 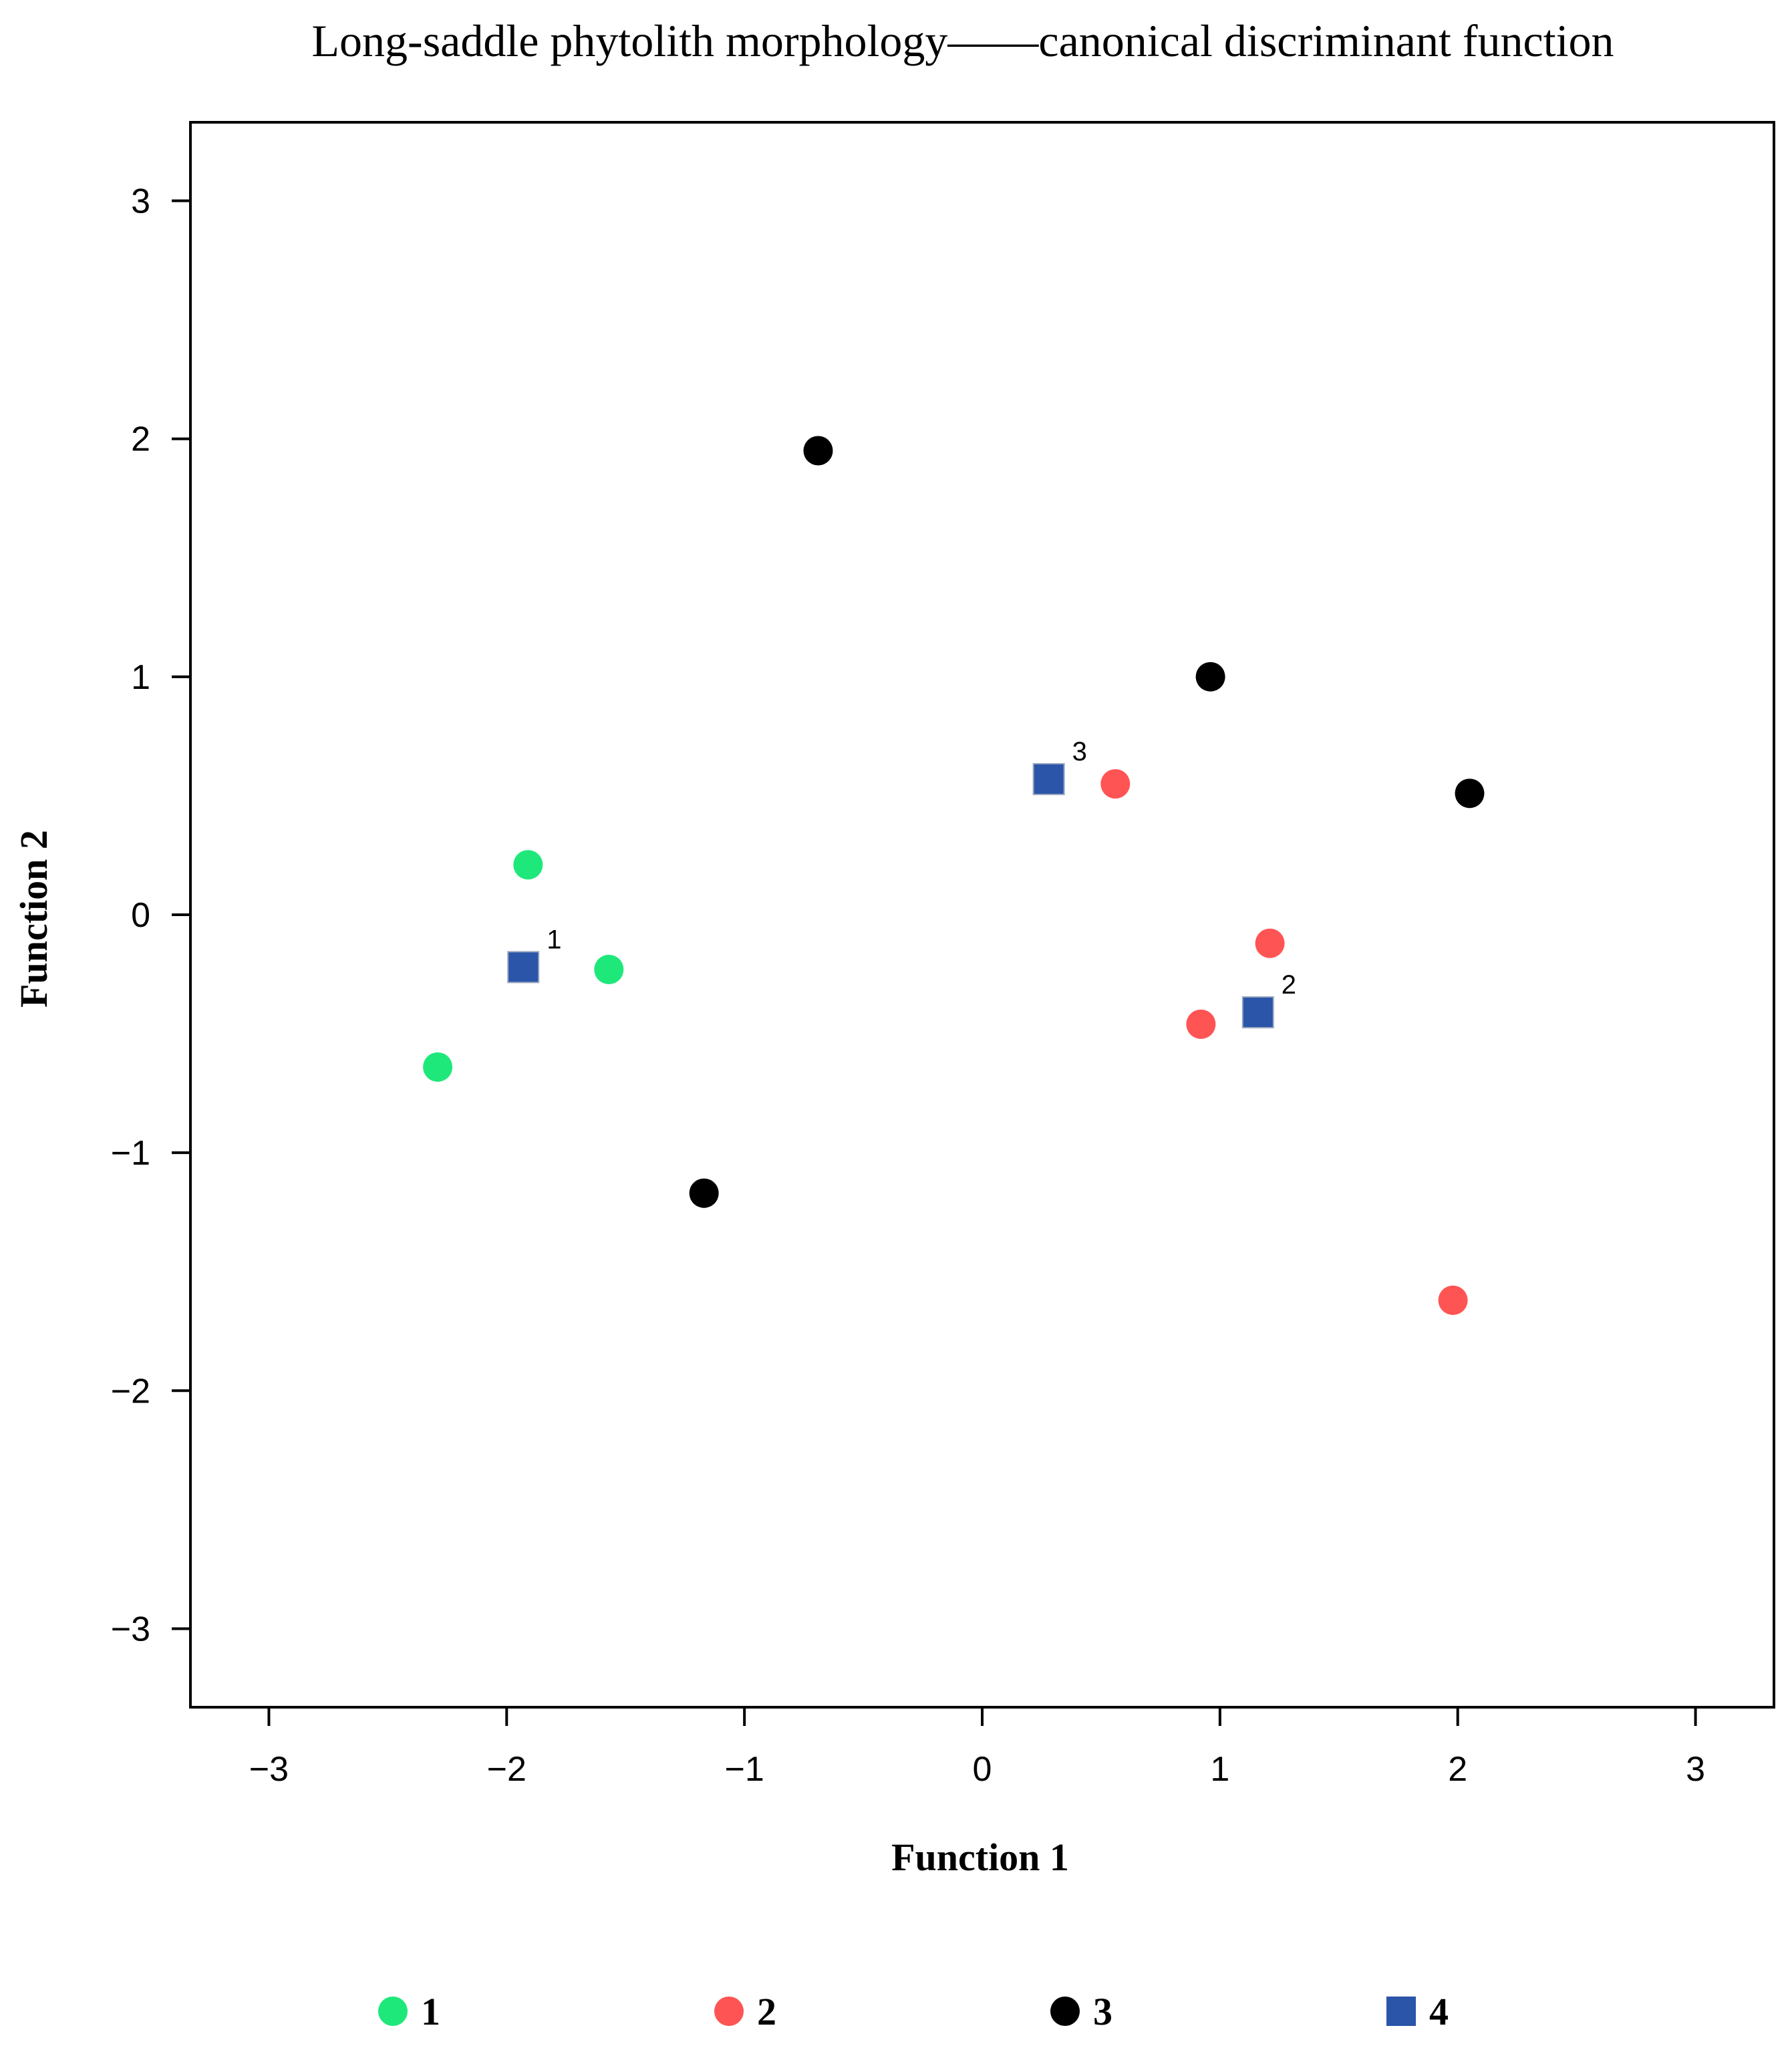 I want to click on y-tick-label: 3, so click(x=141, y=201).